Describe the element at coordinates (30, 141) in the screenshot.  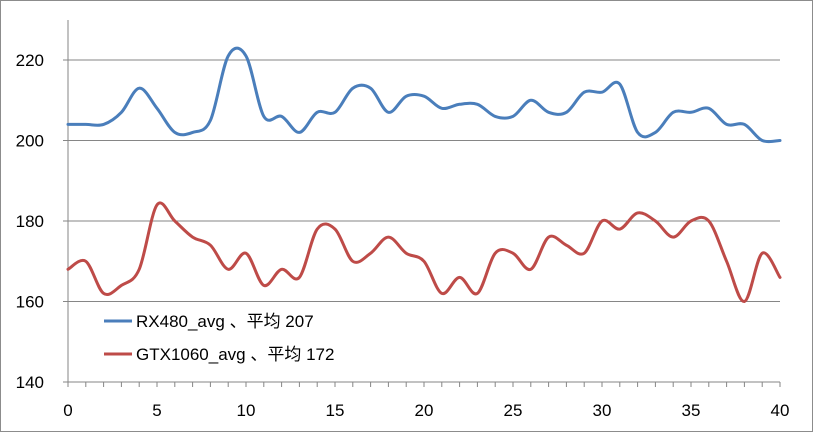
I see `y-tick-label: 200` at that location.